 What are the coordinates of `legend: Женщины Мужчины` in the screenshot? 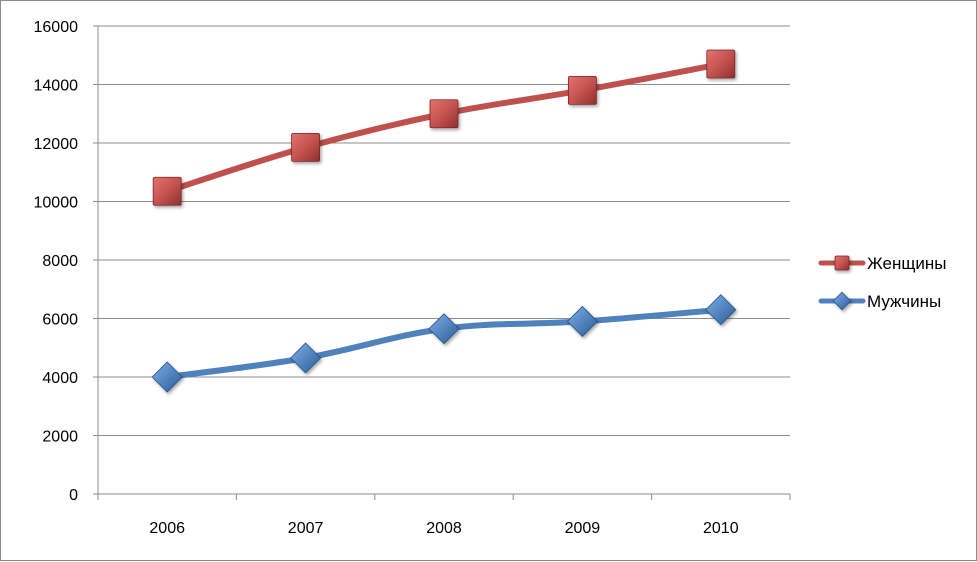 It's located at (882, 282).